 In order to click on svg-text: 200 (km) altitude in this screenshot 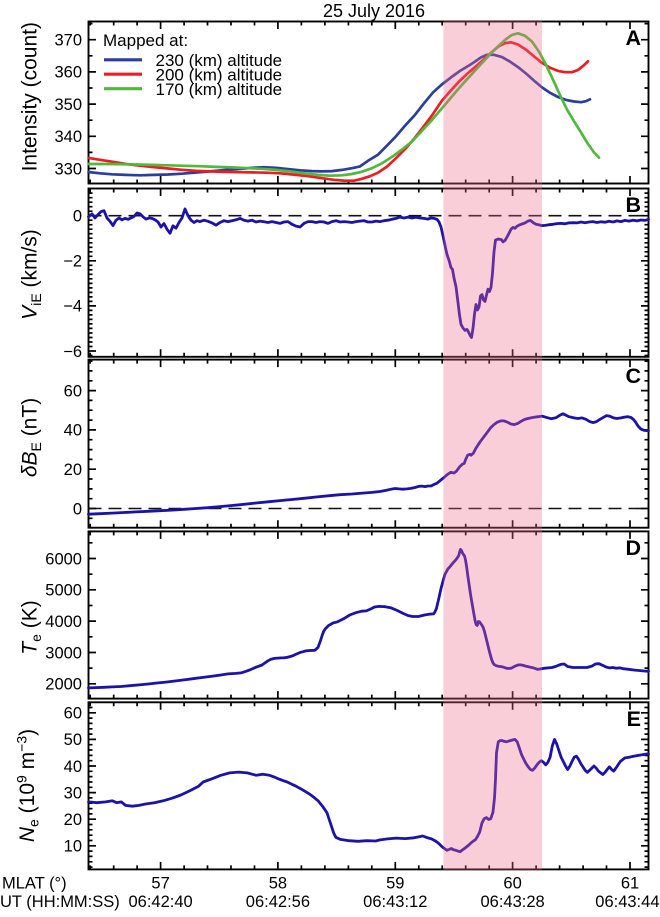, I will do `click(219, 75)`.